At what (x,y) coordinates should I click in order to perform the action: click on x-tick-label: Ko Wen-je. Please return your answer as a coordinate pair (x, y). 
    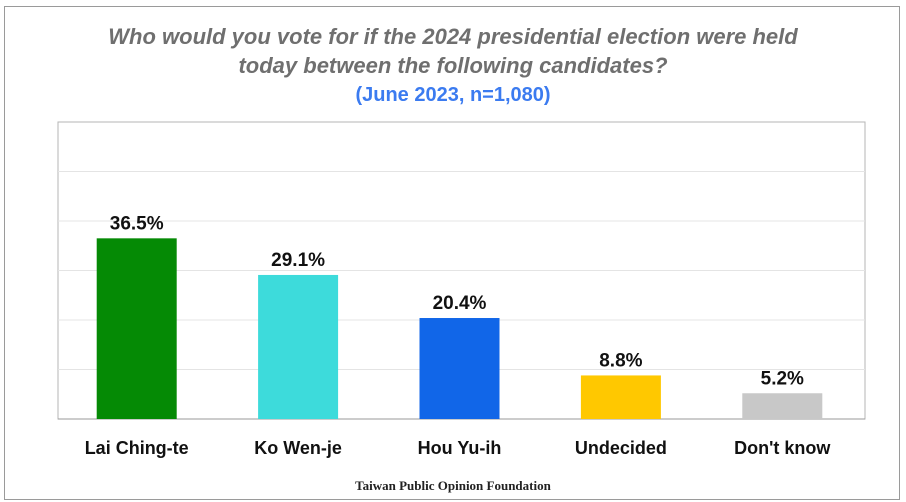
    Looking at the image, I should click on (298, 448).